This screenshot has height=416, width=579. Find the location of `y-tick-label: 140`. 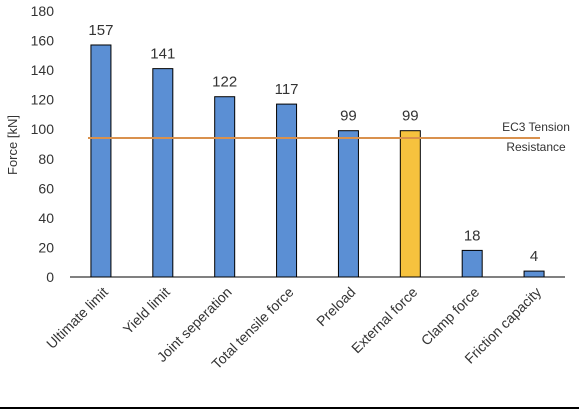

y-tick-label: 140 is located at coordinates (43, 70).